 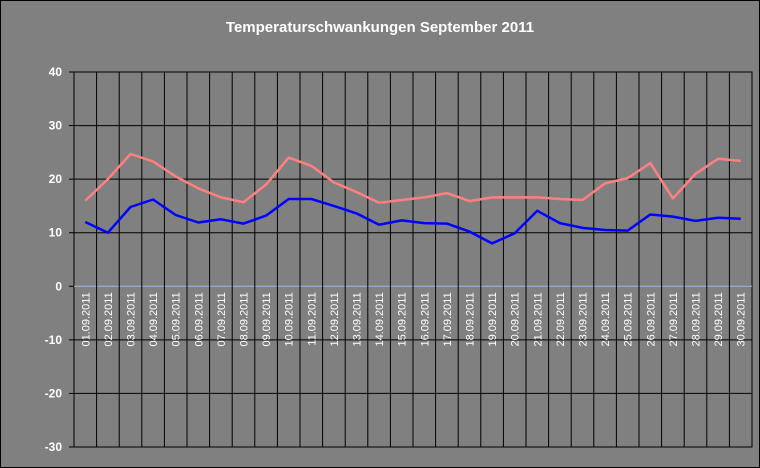 What do you see at coordinates (199, 319) in the screenshot?
I see `x-tick-label: 06.09.2011` at bounding box center [199, 319].